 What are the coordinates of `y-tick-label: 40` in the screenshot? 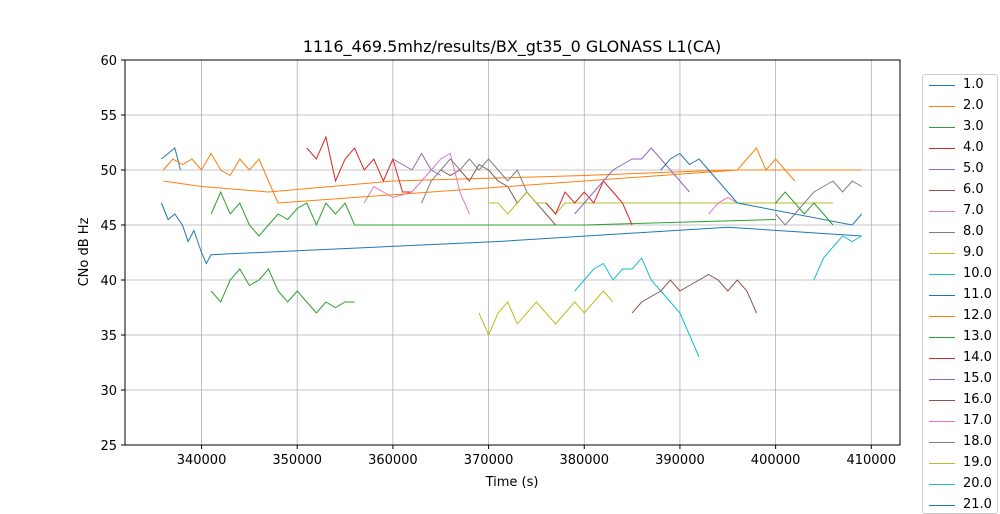 It's located at (108, 281).